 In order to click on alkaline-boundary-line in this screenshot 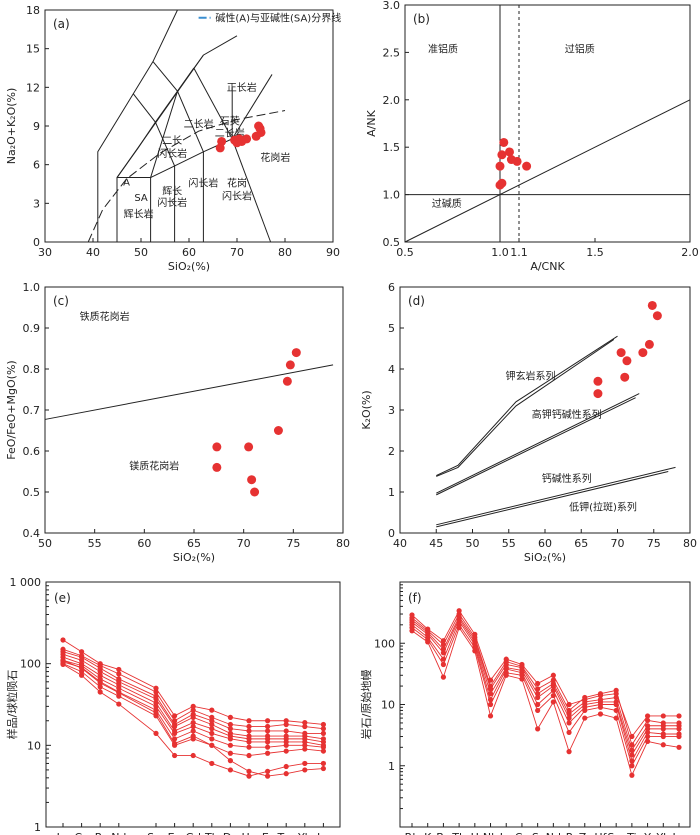, I will do `click(186, 176)`.